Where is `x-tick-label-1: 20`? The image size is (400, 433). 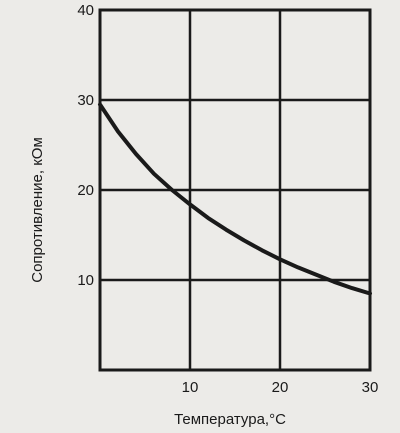
x-tick-label-1: 20 is located at coordinates (280, 387).